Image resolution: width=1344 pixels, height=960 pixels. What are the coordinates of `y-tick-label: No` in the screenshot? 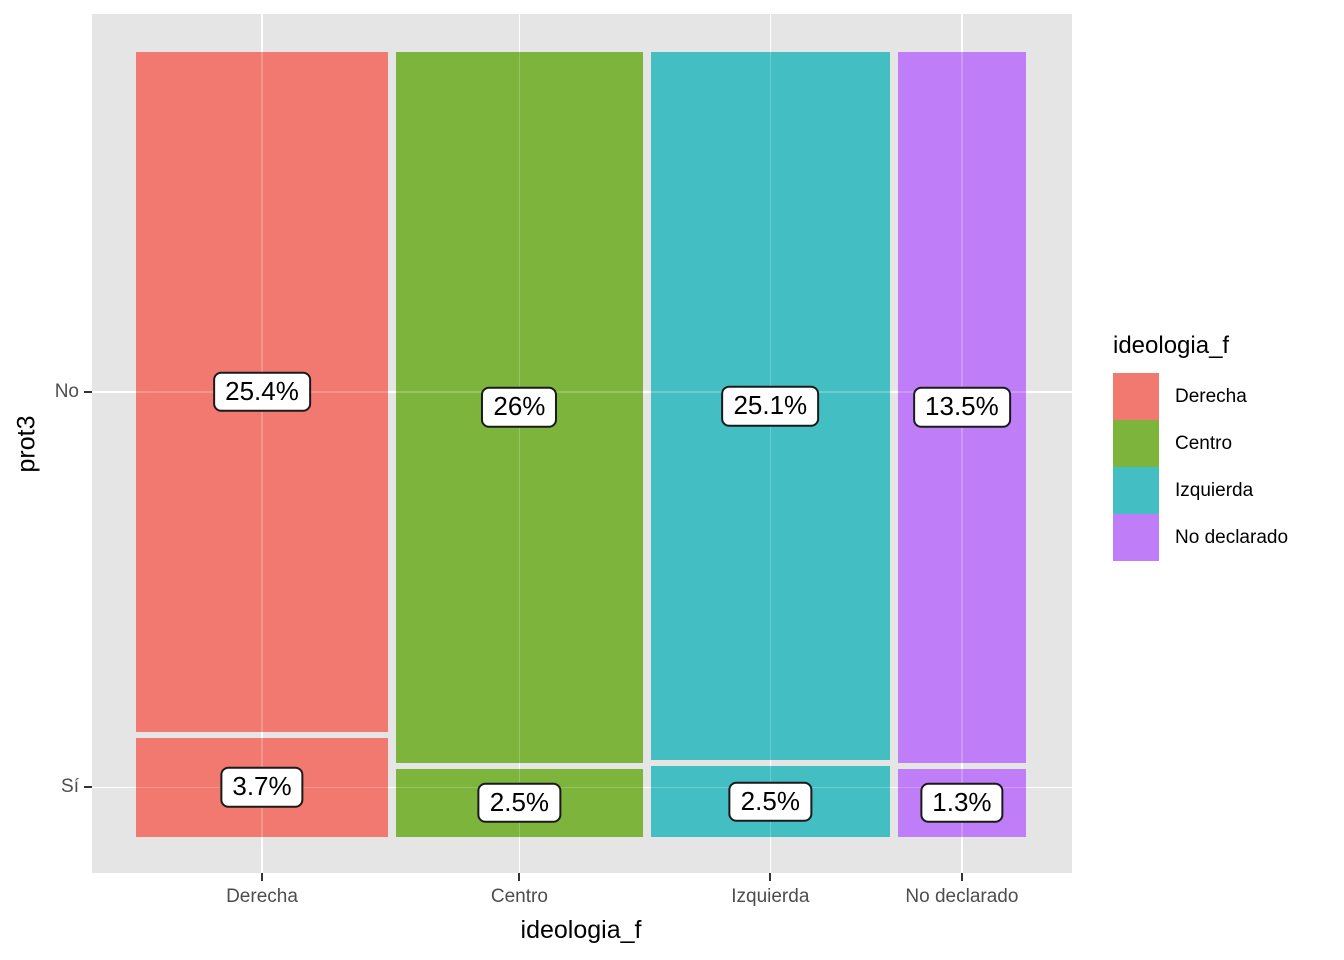 It's located at (66, 391).